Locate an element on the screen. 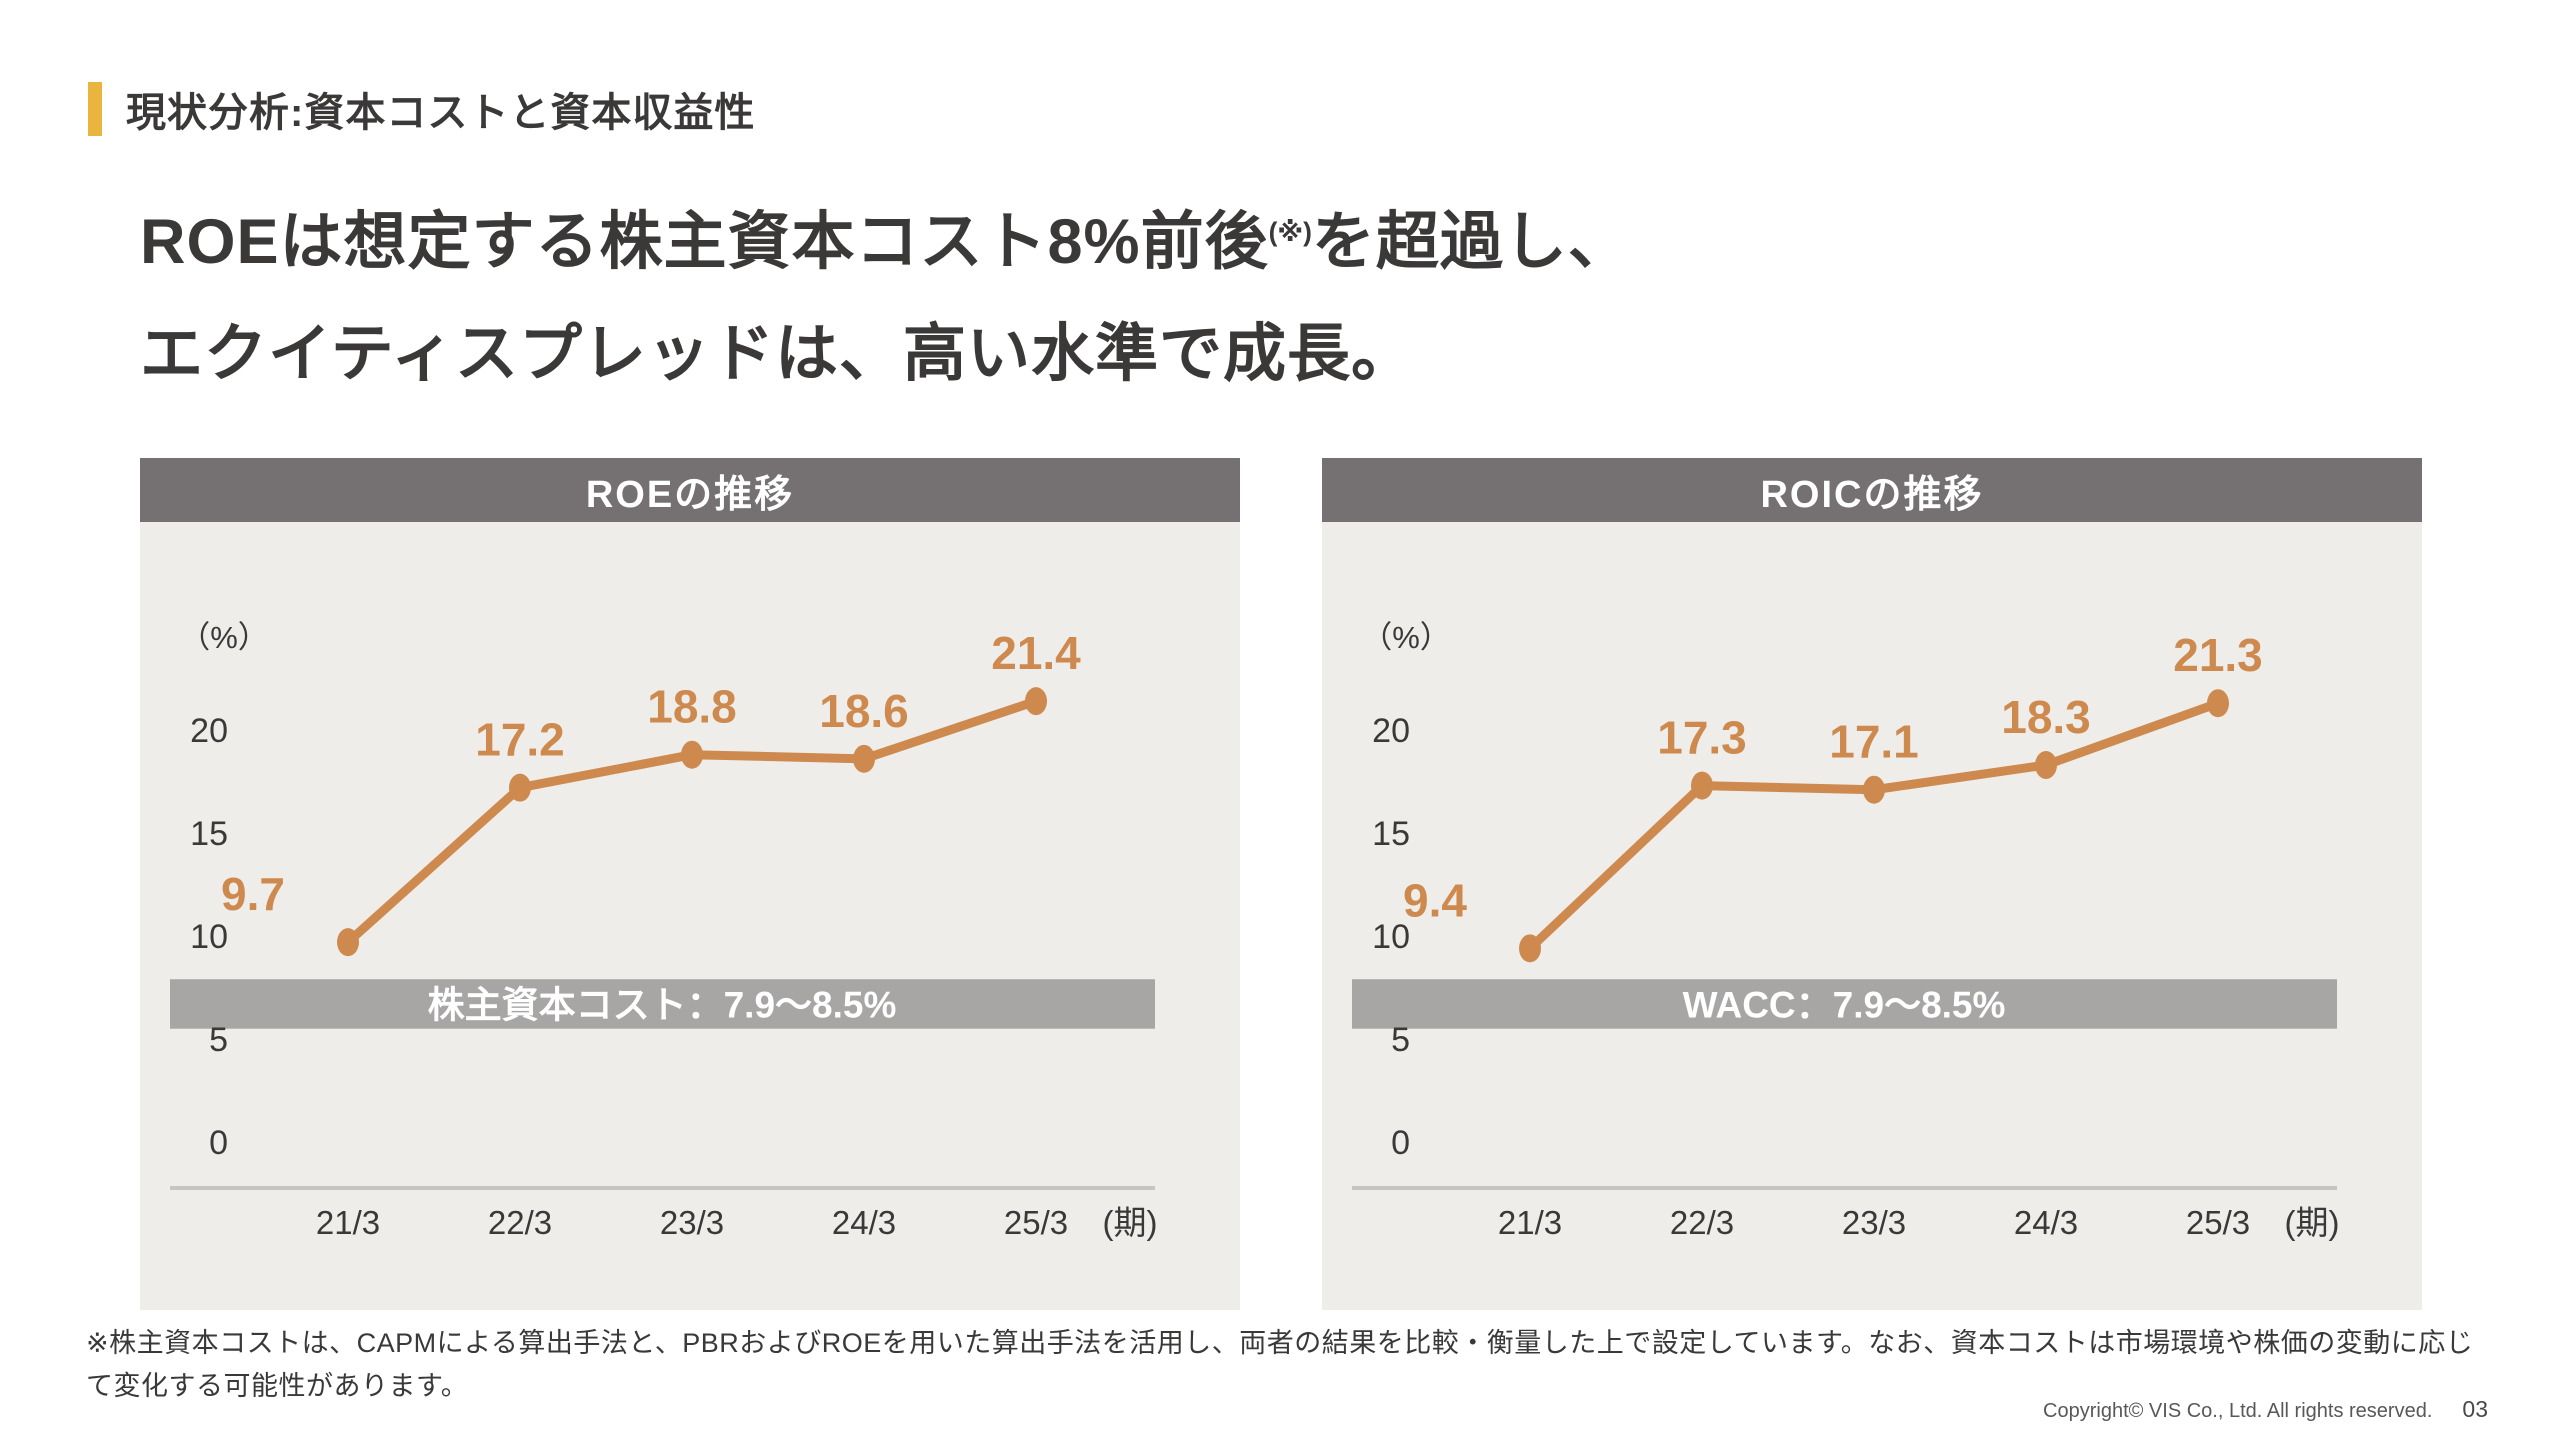  data-point-label: 18.3 is located at coordinates (2046, 717).